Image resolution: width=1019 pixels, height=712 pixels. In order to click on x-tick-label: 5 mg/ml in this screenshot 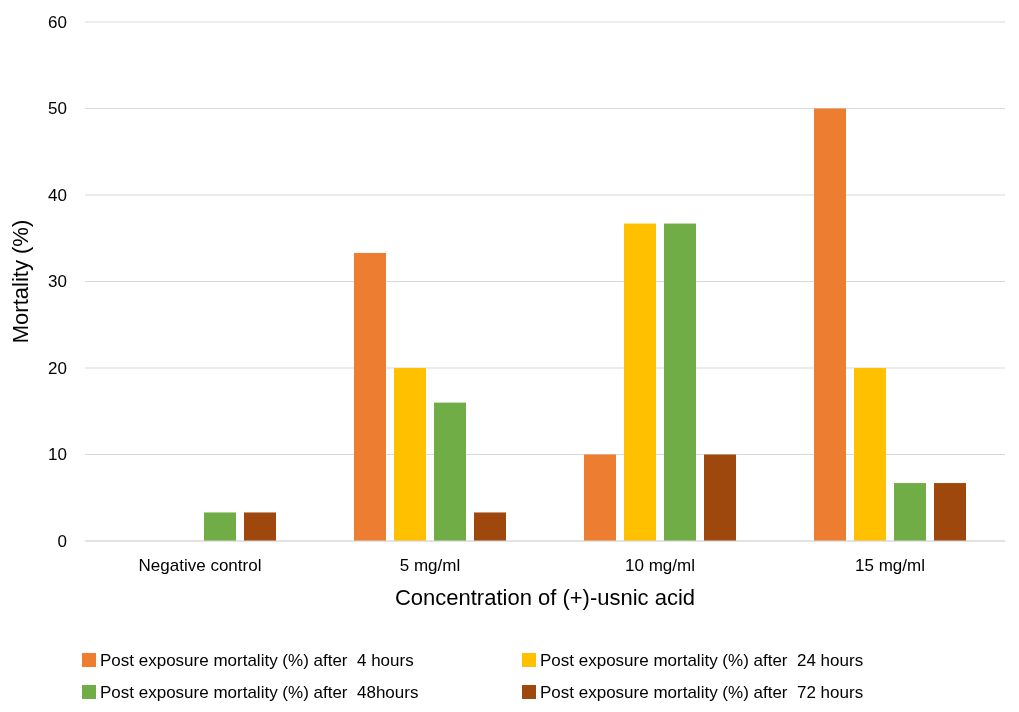, I will do `click(430, 565)`.